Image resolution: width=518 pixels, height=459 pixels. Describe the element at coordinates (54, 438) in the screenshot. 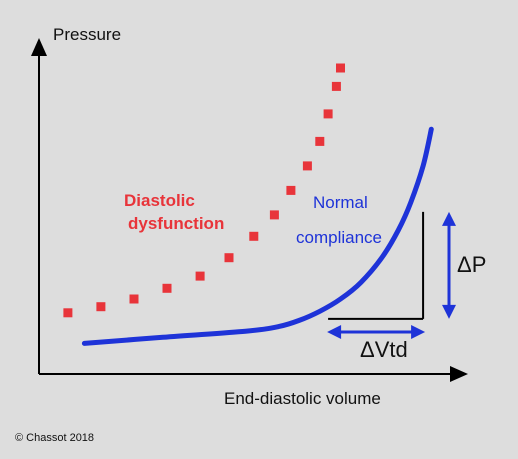

I see `copyright-credit: © Chassot 2018` at that location.